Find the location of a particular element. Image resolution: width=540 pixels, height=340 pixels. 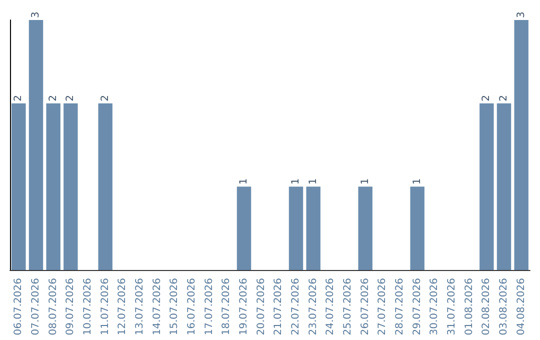

x-tick-label: 24.07.2026 is located at coordinates (330, 307).